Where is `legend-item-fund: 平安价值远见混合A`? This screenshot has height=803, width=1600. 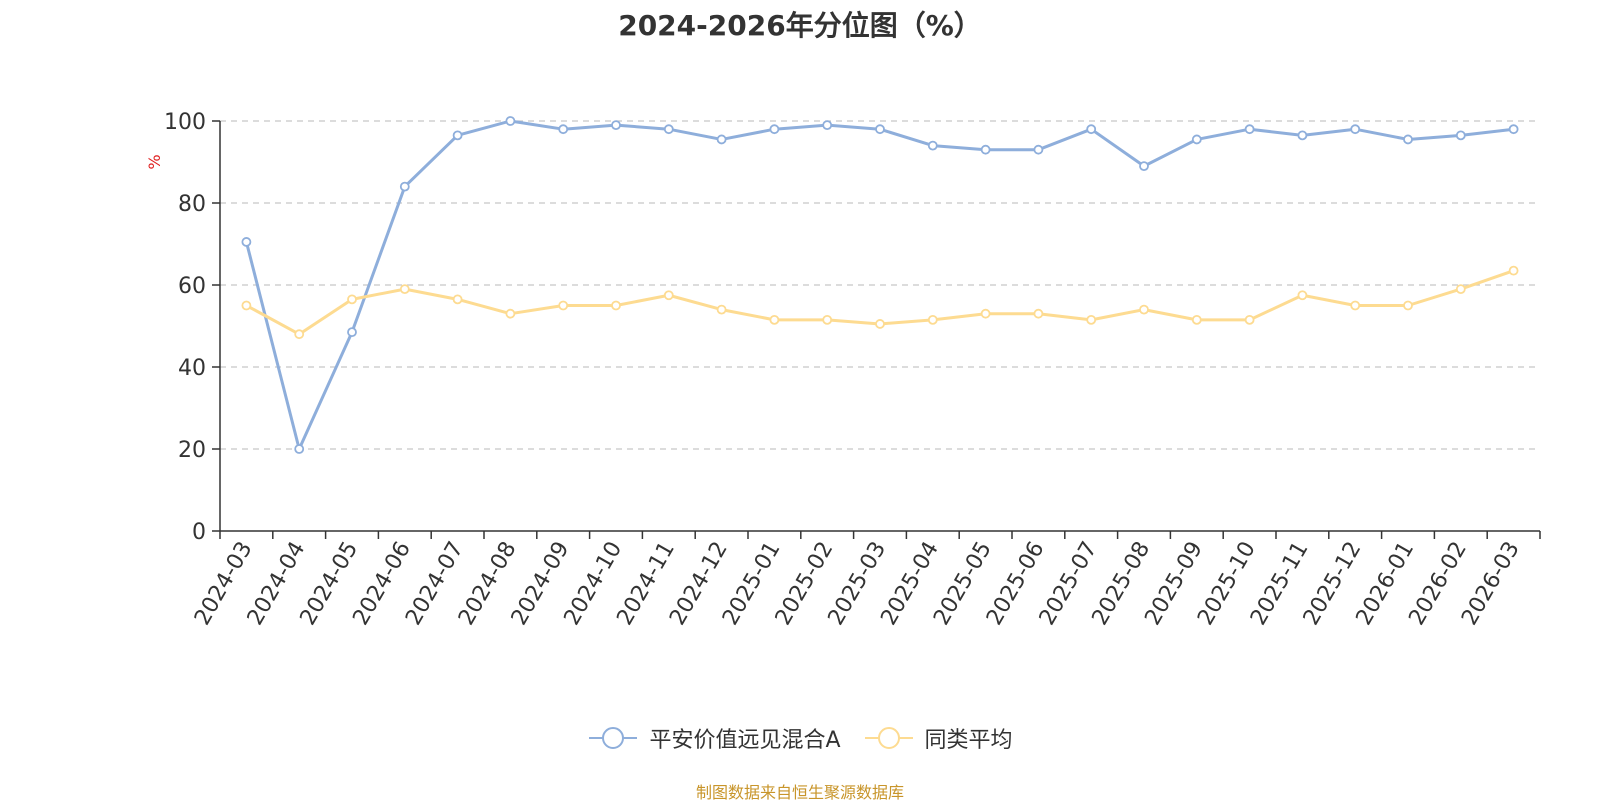
legend-item-fund: 平安价值远见混合A is located at coordinates (714, 738).